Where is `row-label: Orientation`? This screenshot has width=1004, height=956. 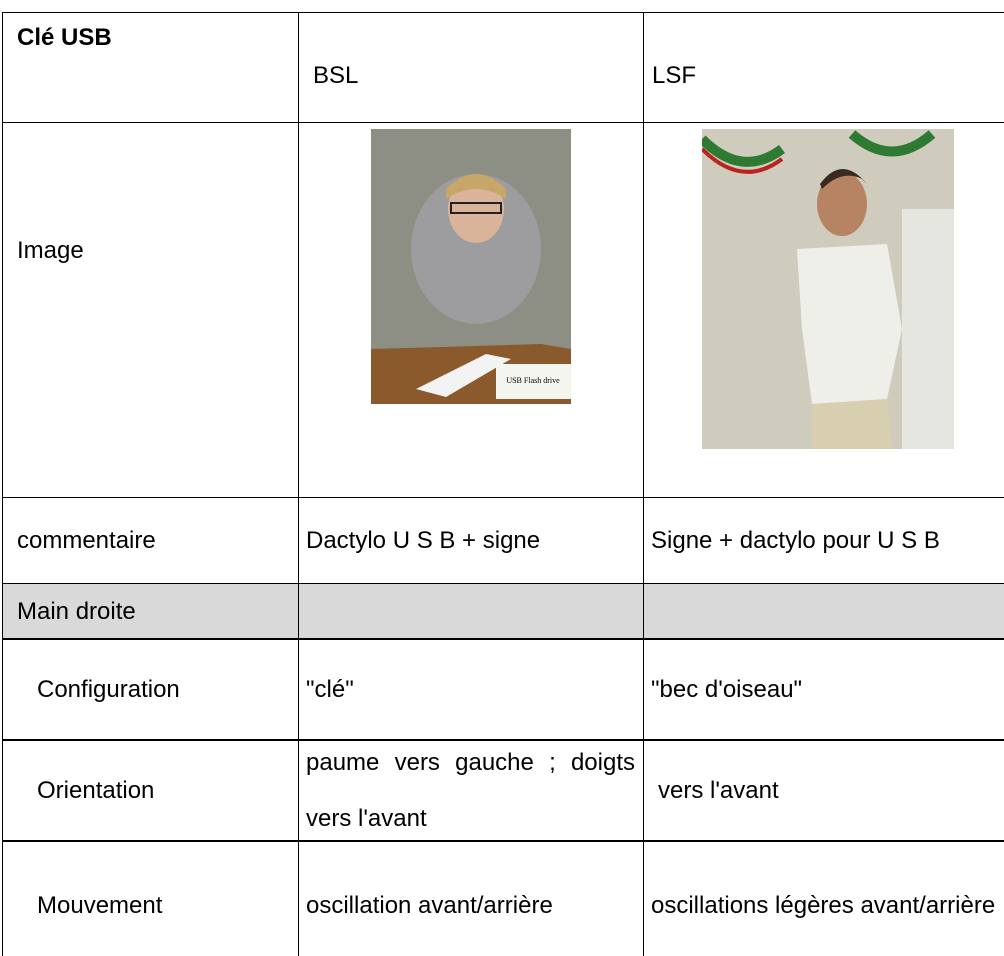 row-label: Orientation is located at coordinates (96, 790).